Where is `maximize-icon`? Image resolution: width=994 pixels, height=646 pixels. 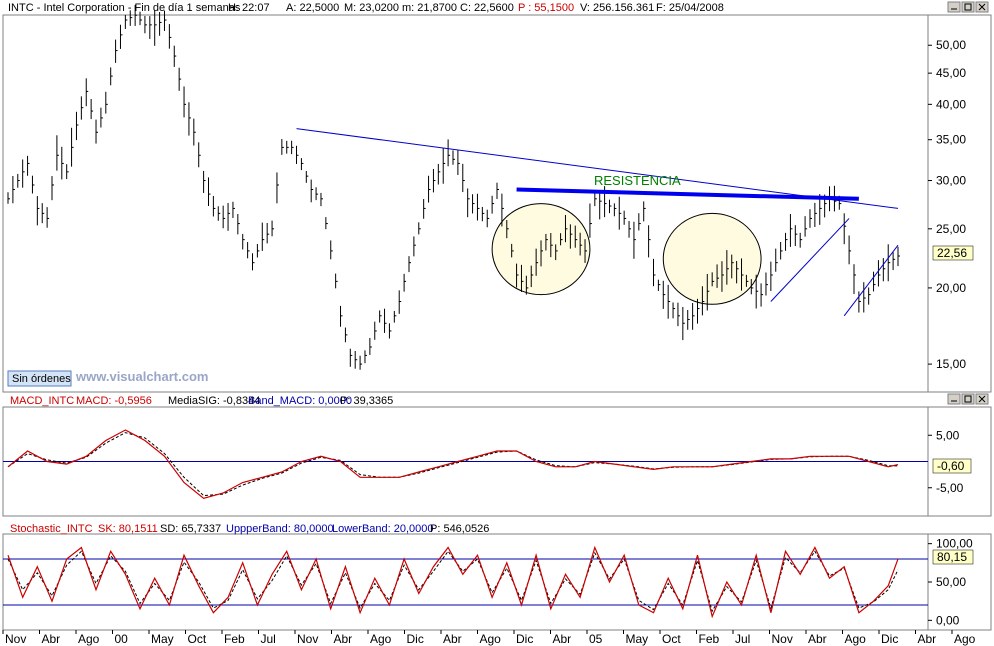 maximize-icon is located at coordinates (968, 7).